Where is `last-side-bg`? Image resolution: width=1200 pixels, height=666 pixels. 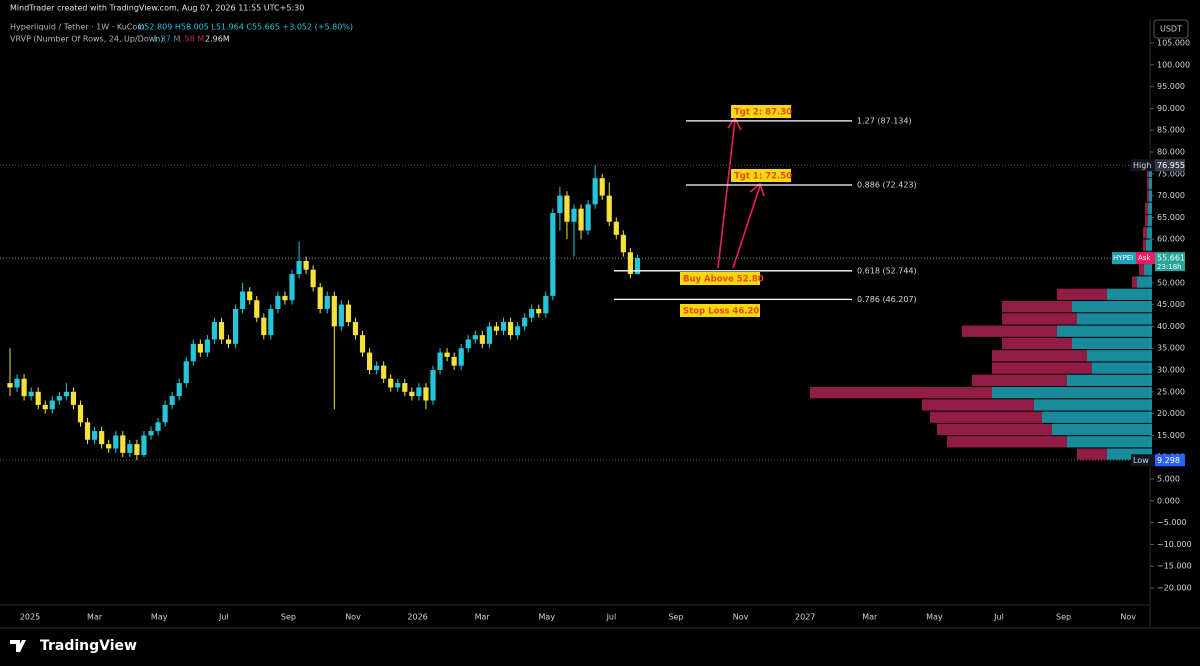 last-side-bg is located at coordinates (1145, 258).